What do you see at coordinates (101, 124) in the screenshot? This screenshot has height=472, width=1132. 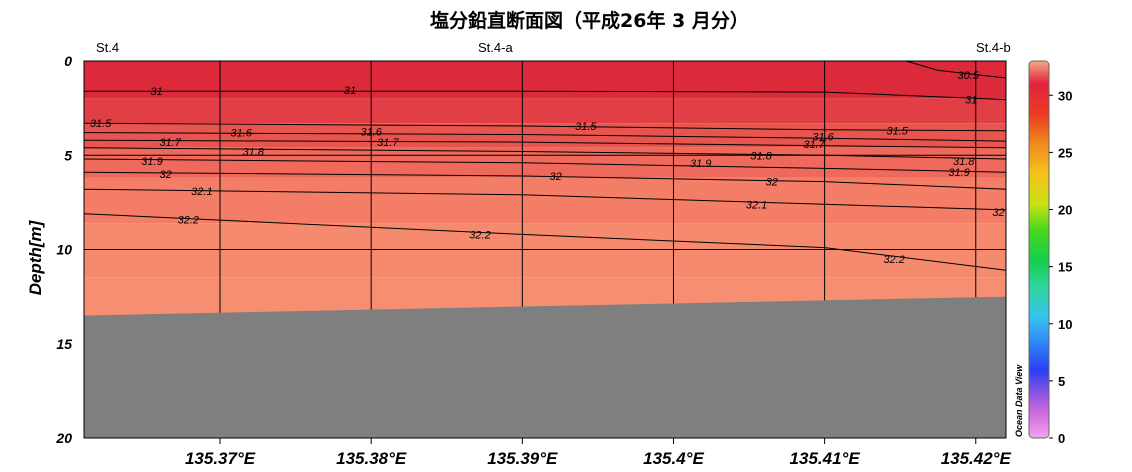 I see `contour-label-2-0: 31.5` at bounding box center [101, 124].